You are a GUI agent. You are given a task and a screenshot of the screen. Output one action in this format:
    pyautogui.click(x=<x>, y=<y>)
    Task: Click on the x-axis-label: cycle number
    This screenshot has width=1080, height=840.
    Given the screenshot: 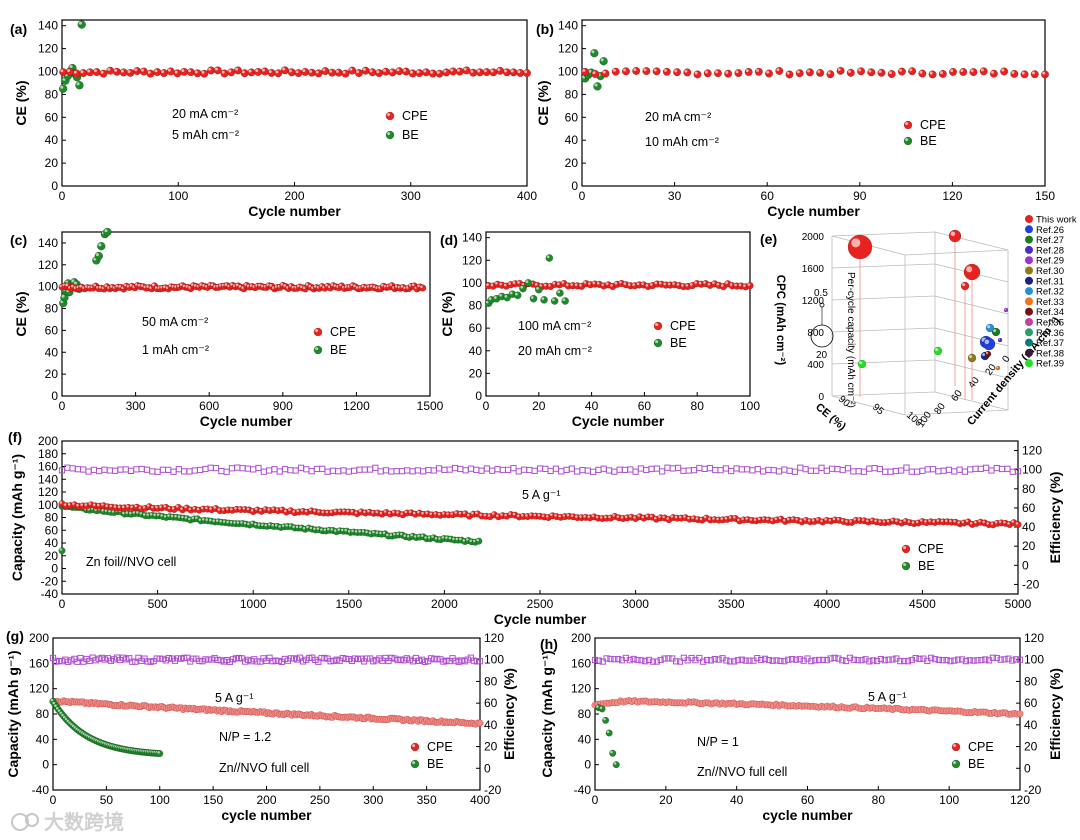 What is the action you would take?
    pyautogui.click(x=266, y=815)
    